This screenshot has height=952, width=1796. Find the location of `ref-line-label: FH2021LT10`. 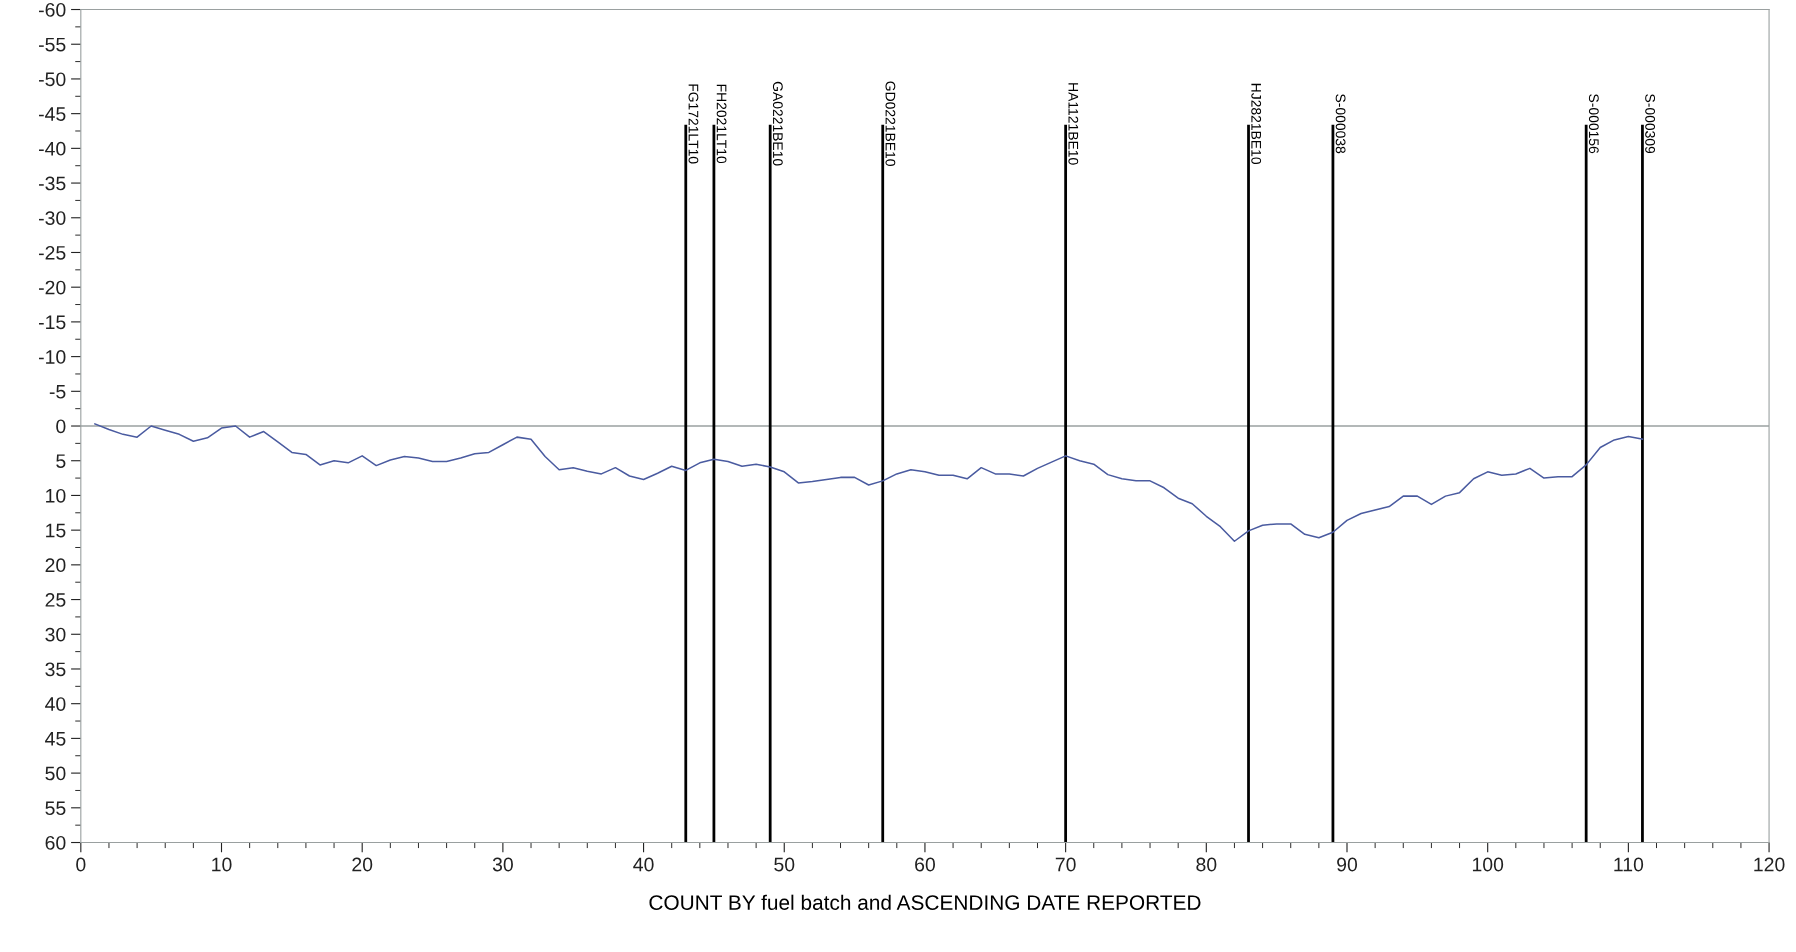

ref-line-label: FH2021LT10 is located at coordinates (721, 124).